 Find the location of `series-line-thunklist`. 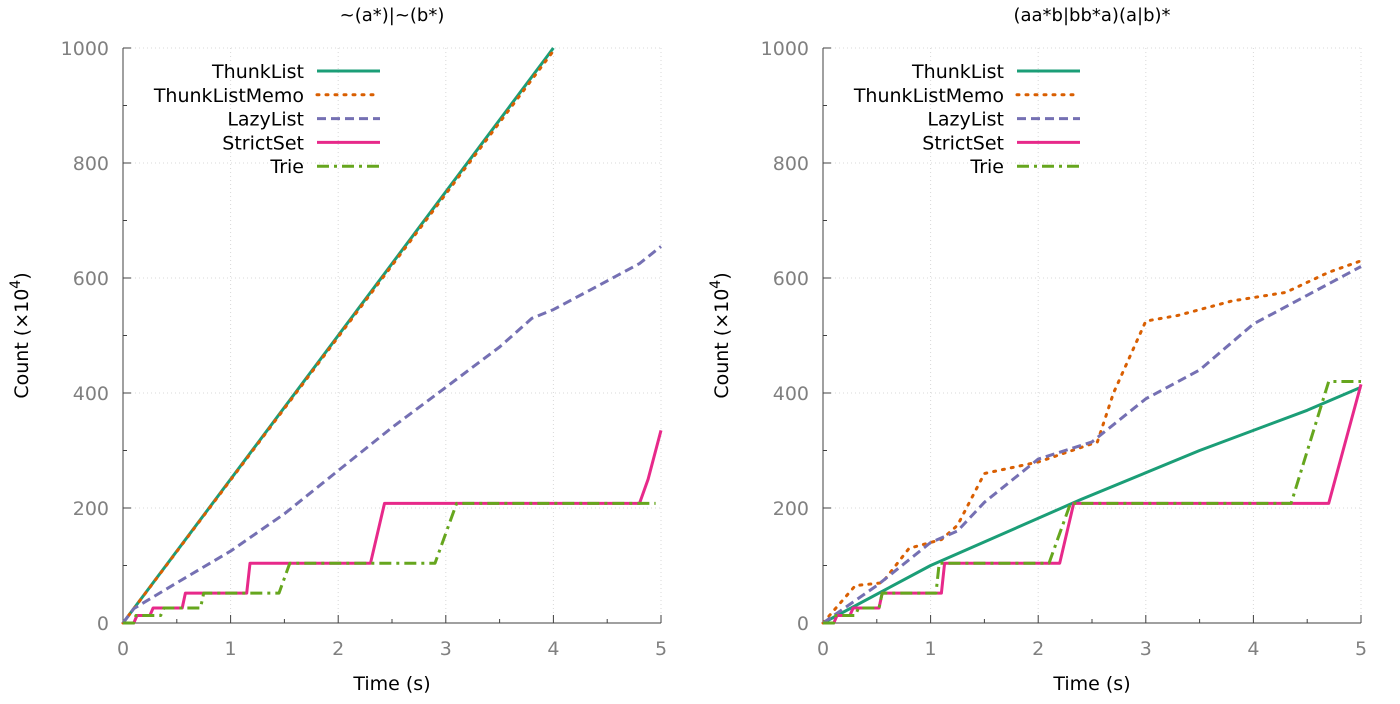

series-line-thunklist is located at coordinates (1092, 505).